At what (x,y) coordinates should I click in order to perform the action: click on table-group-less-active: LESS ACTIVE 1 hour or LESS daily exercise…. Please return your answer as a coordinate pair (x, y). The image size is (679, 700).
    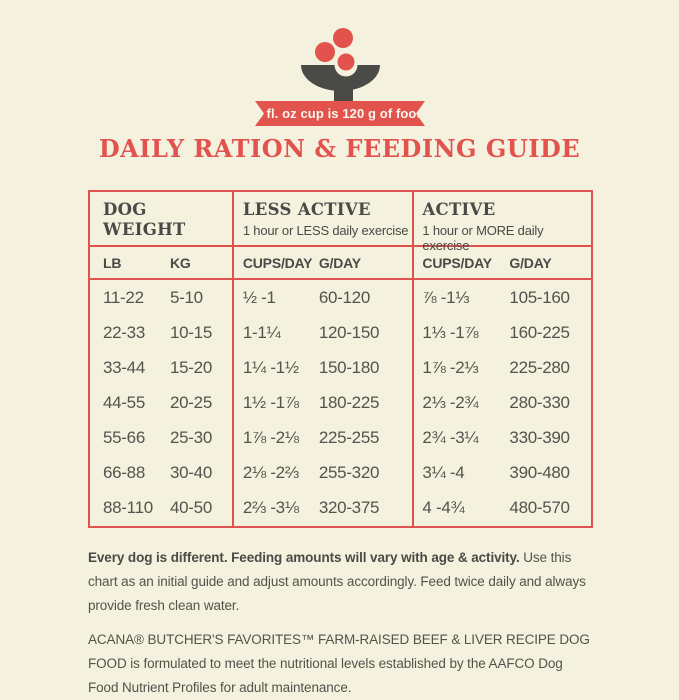
    Looking at the image, I should click on (322, 359).